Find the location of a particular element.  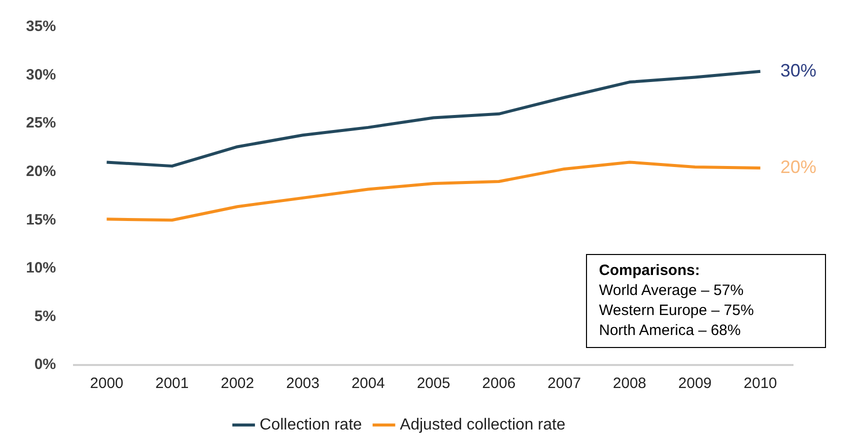

y-tick-label: 15% is located at coordinates (41, 219).